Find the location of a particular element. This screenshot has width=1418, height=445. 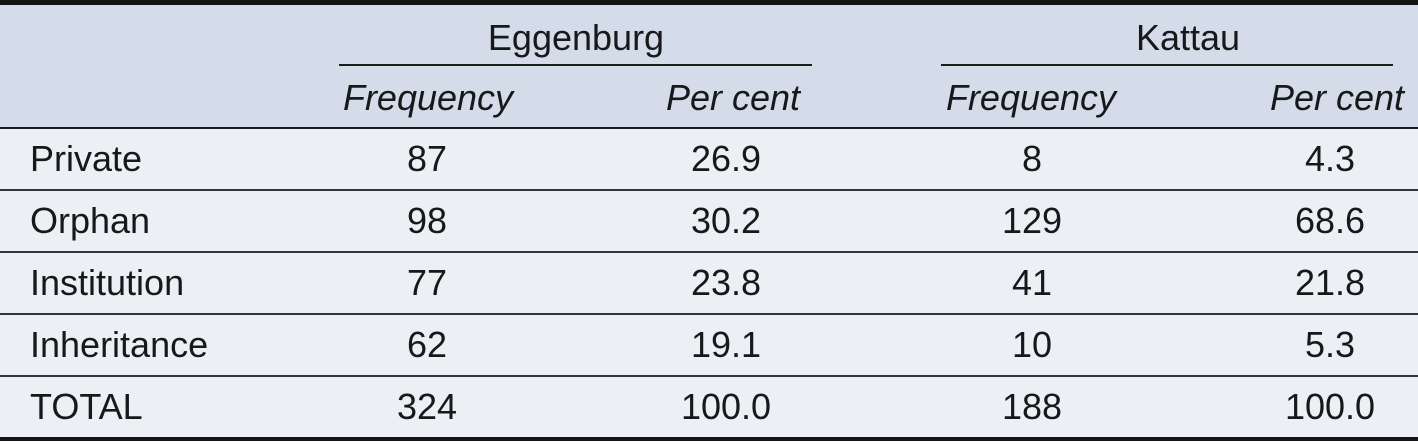

cell-kattau-percent: 4.3 is located at coordinates (1330, 158).